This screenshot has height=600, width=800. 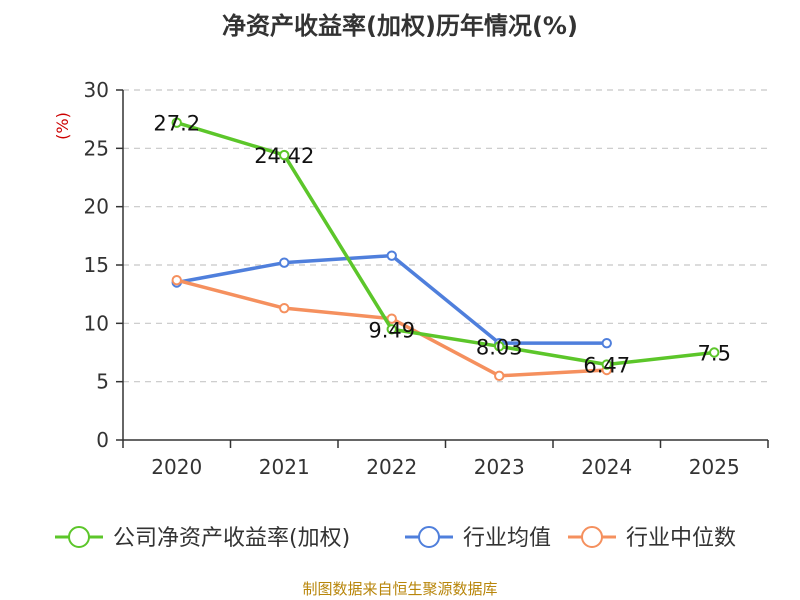 I want to click on y-tick-label: 5, so click(x=102, y=382).